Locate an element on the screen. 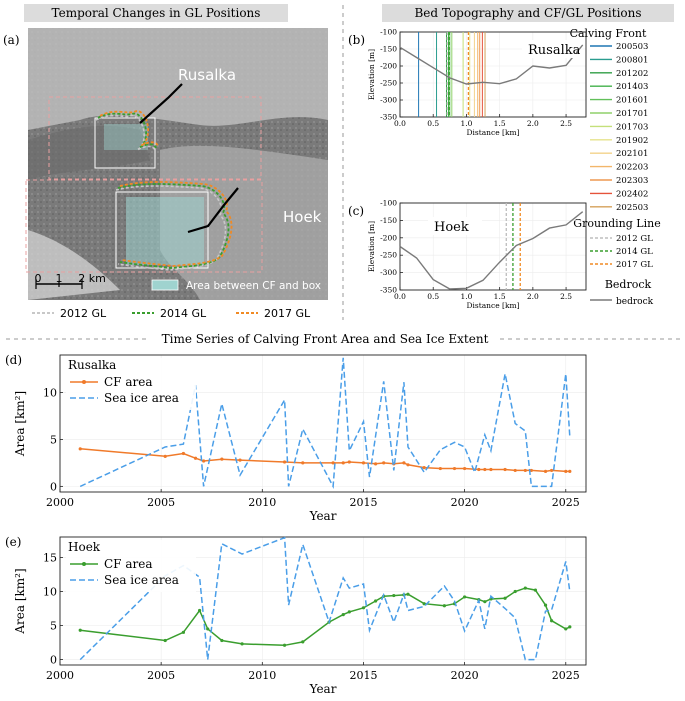 The height and width of the screenshot is (701, 685). scale-bar: 0 1 2 km is located at coordinates (70, 280).